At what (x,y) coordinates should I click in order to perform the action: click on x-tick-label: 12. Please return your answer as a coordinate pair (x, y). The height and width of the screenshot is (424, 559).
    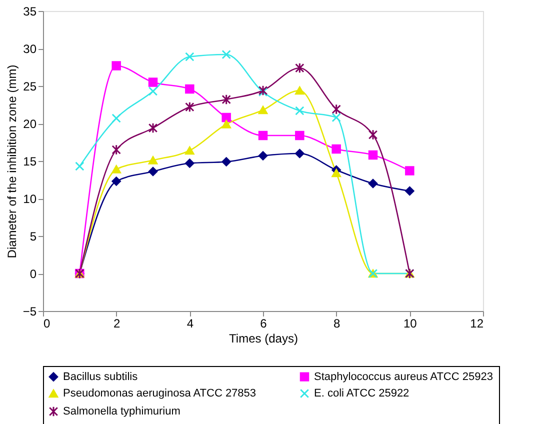
    Looking at the image, I should click on (477, 323).